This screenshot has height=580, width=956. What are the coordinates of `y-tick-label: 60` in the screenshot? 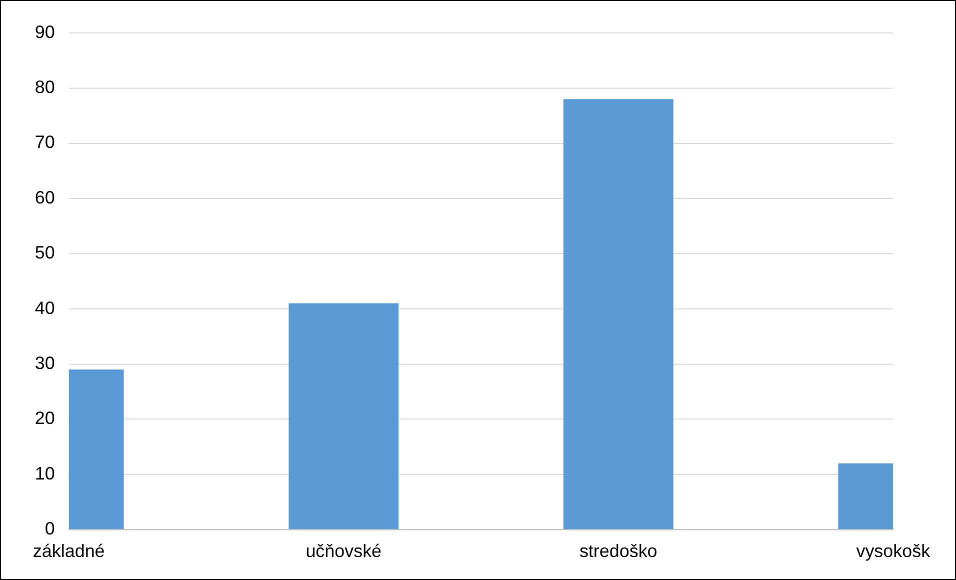 It's located at (44, 197).